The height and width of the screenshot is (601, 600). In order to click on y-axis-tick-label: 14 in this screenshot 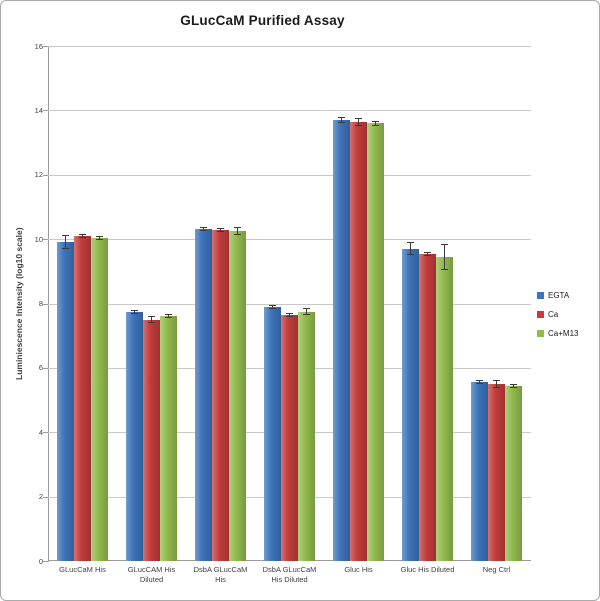, I will do `click(38, 110)`.